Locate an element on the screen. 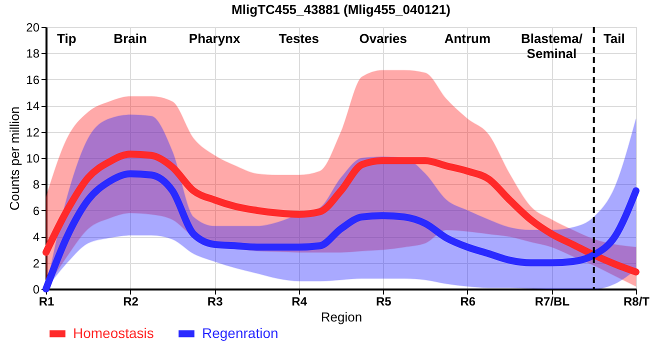  y-tick-label: 20 is located at coordinates (33, 27).